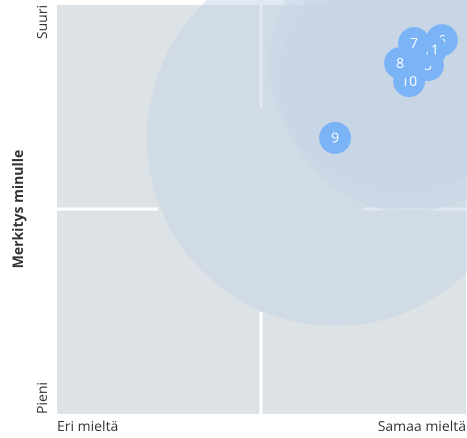  I want to click on point-label: 9, so click(335, 138).